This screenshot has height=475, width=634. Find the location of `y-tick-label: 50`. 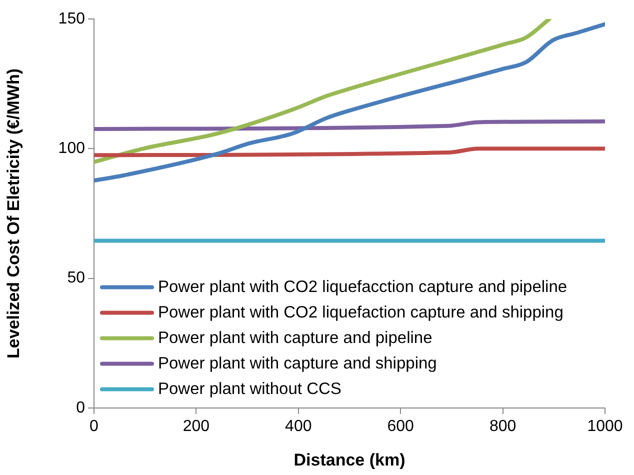

y-tick-label: 50 is located at coordinates (76, 278).